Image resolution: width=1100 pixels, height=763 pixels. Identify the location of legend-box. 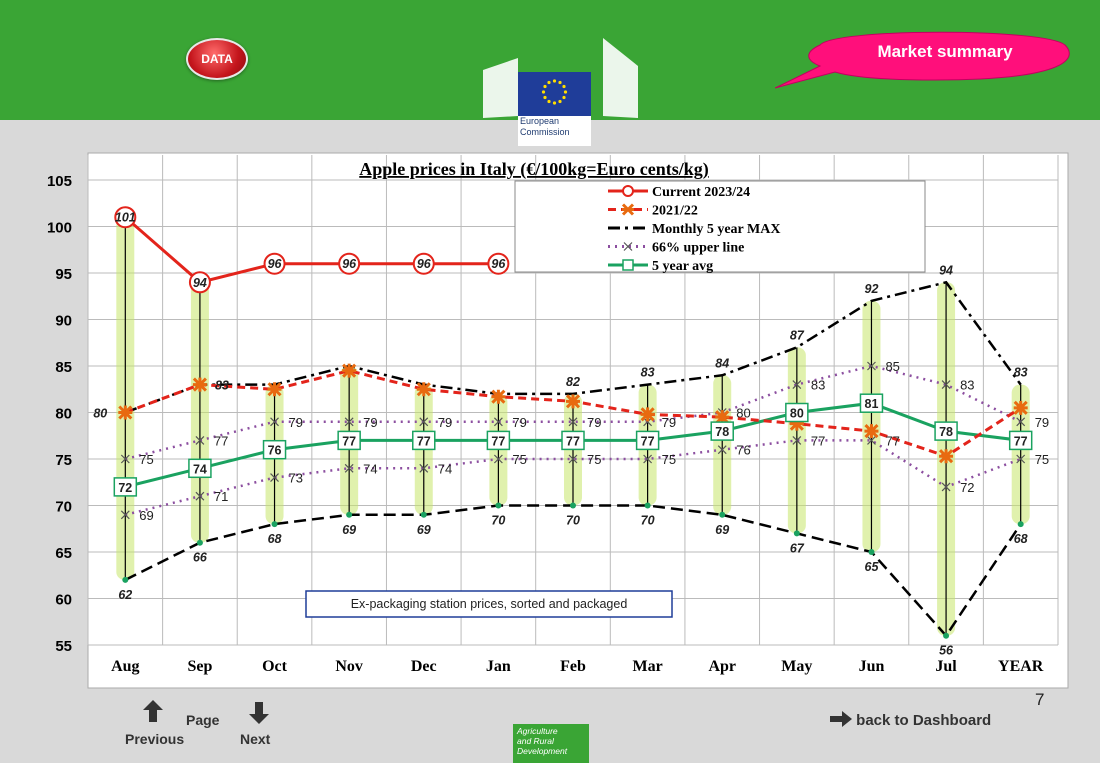
(720, 226).